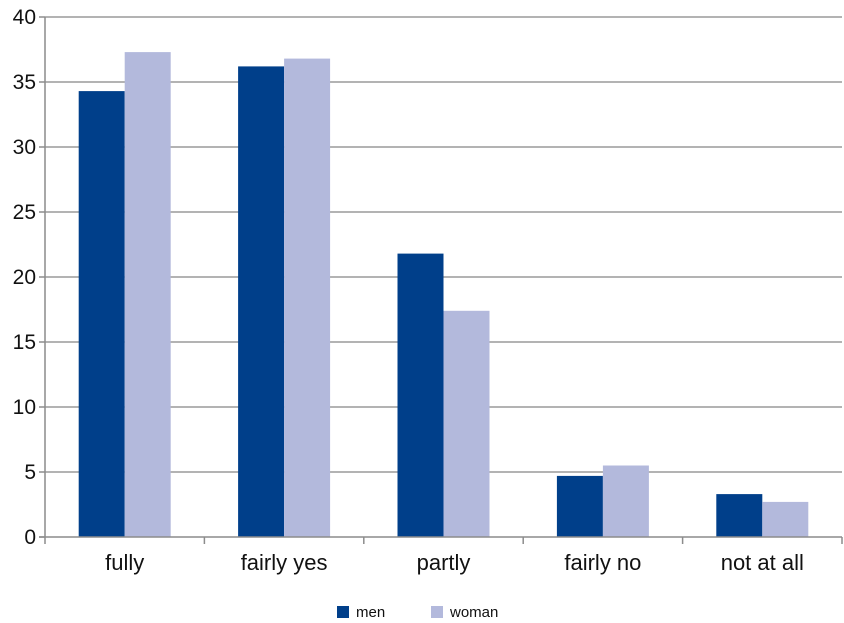 The width and height of the screenshot is (844, 623). I want to click on x-tick-label-partly: partly, so click(444, 562).